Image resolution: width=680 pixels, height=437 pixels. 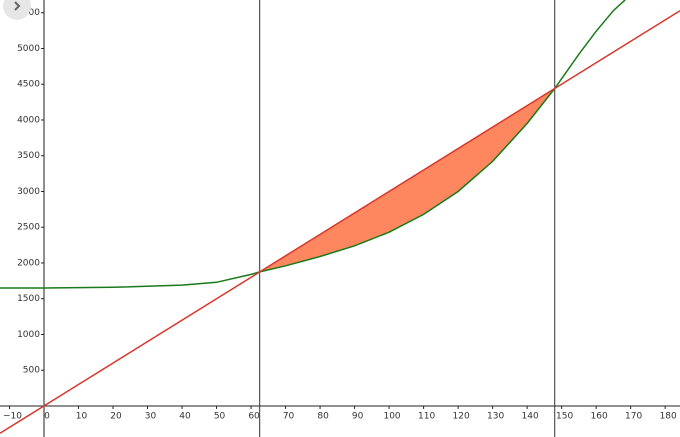 I want to click on x-tick-label: 120, so click(x=461, y=416).